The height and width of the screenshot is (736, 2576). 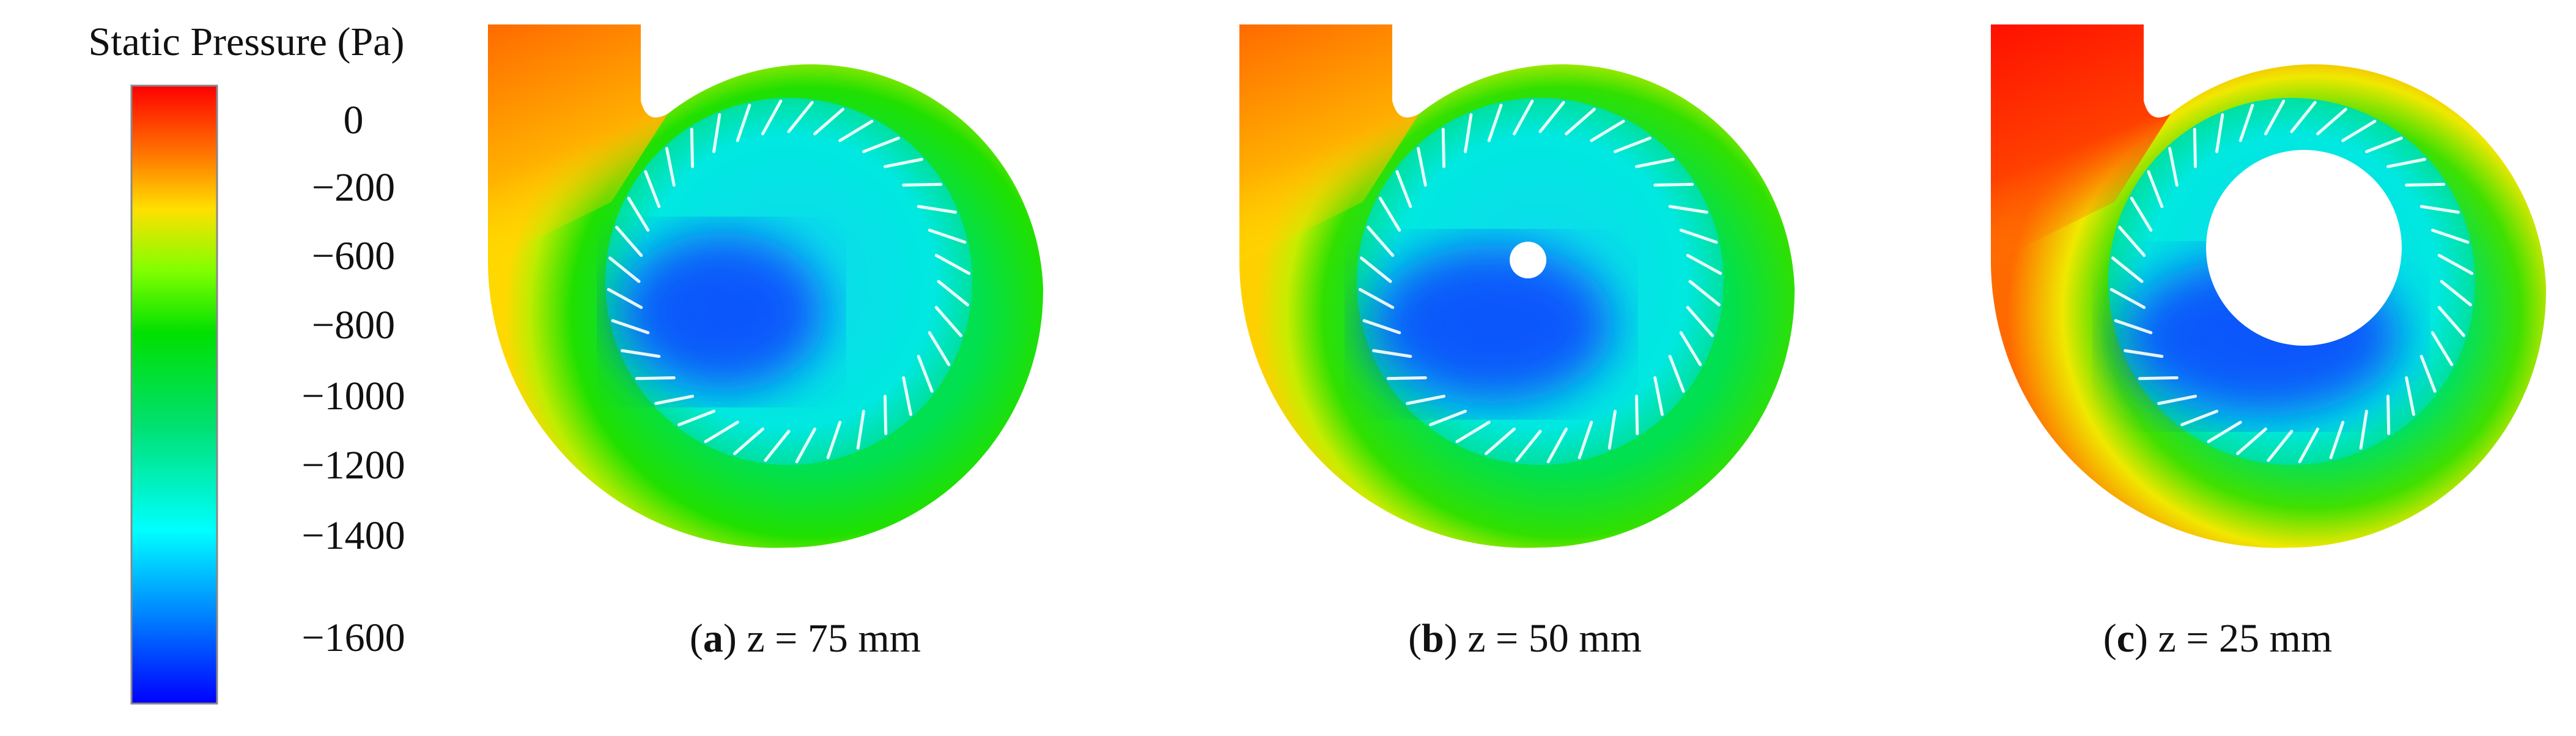 What do you see at coordinates (247, 42) in the screenshot?
I see `colorbar-title: Static Pressure (Pa)` at bounding box center [247, 42].